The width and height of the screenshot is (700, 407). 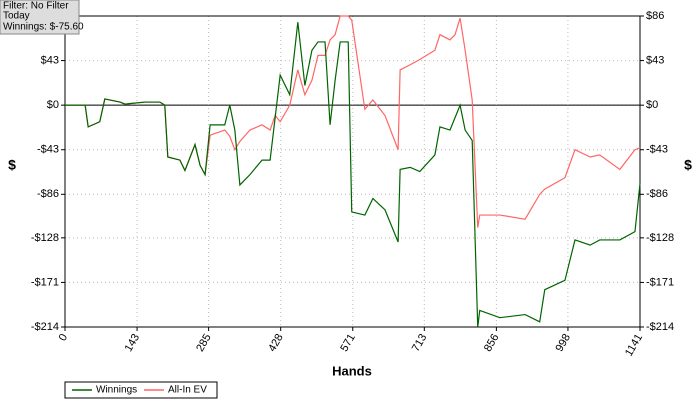 What do you see at coordinates (657, 150) in the screenshot?
I see `y2-tick-label: -$43` at bounding box center [657, 150].